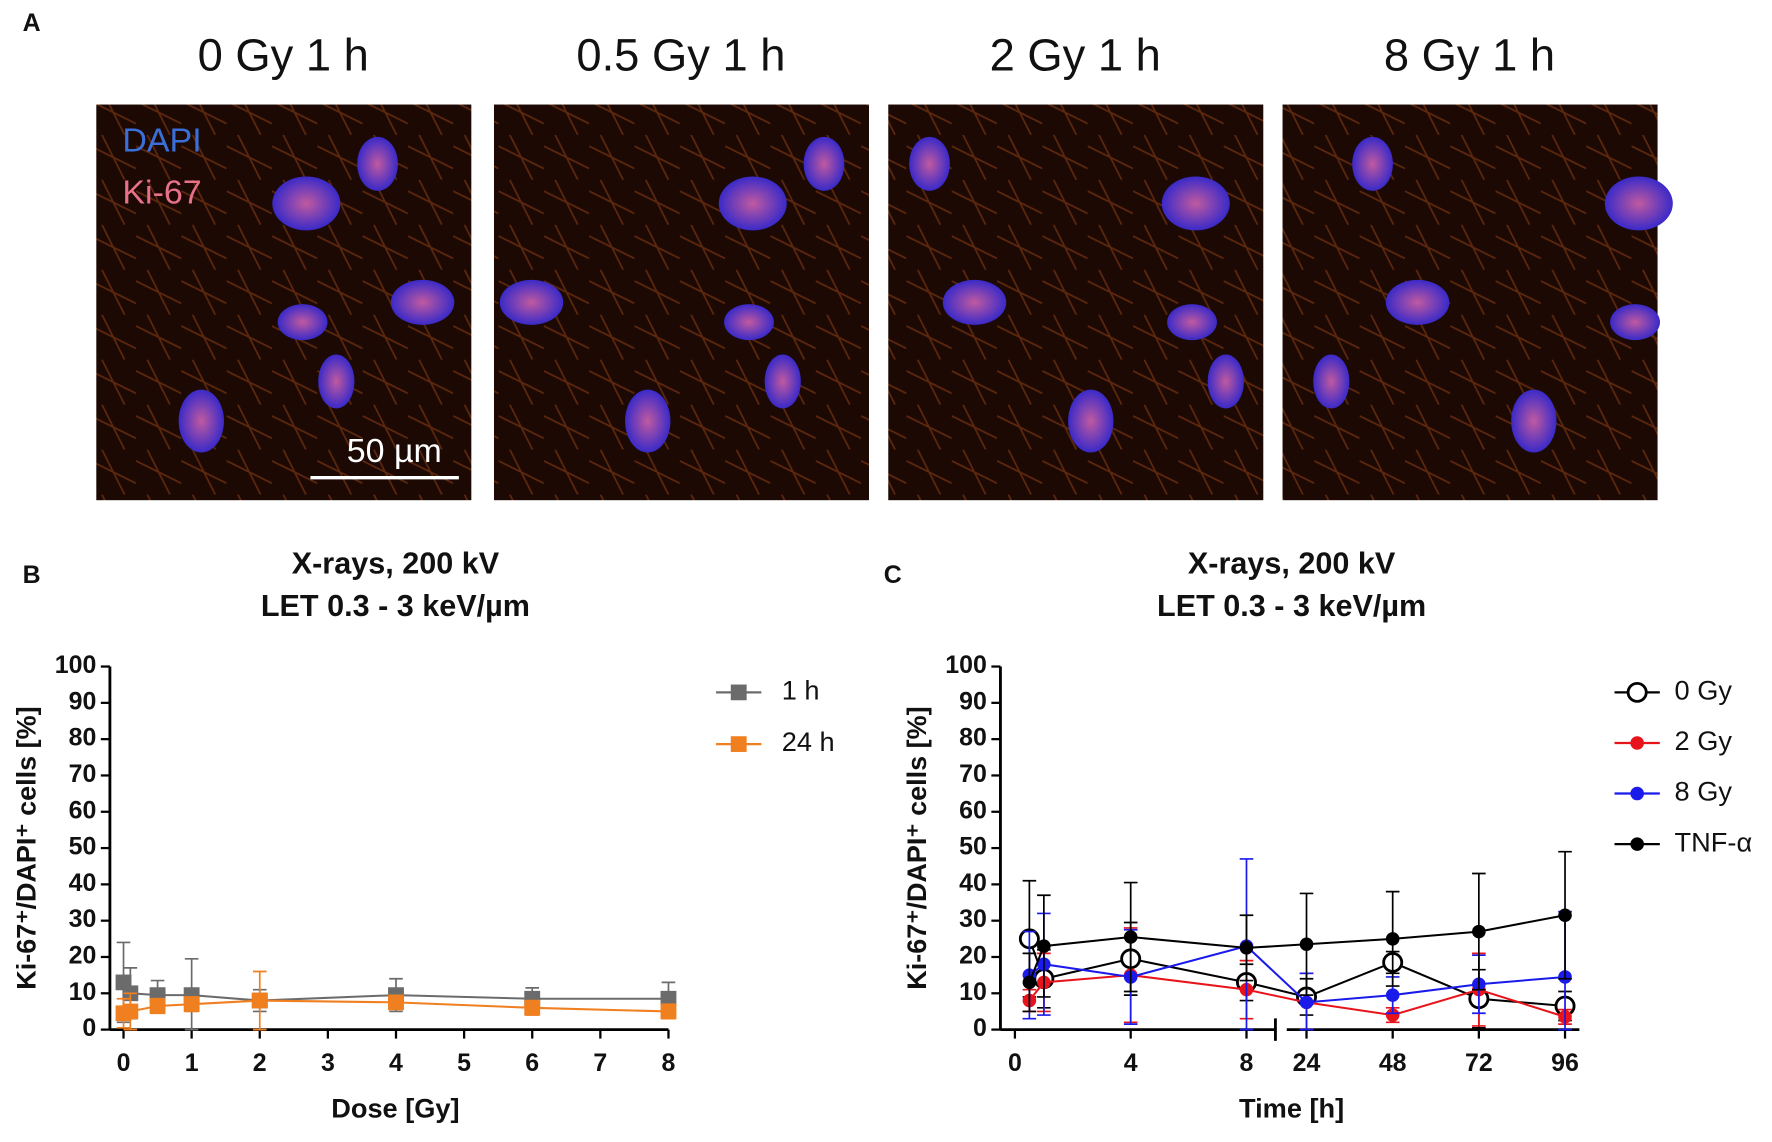 Image resolution: width=1772 pixels, height=1142 pixels. Describe the element at coordinates (973, 919) in the screenshot. I see `y-tick-label: 30` at that location.